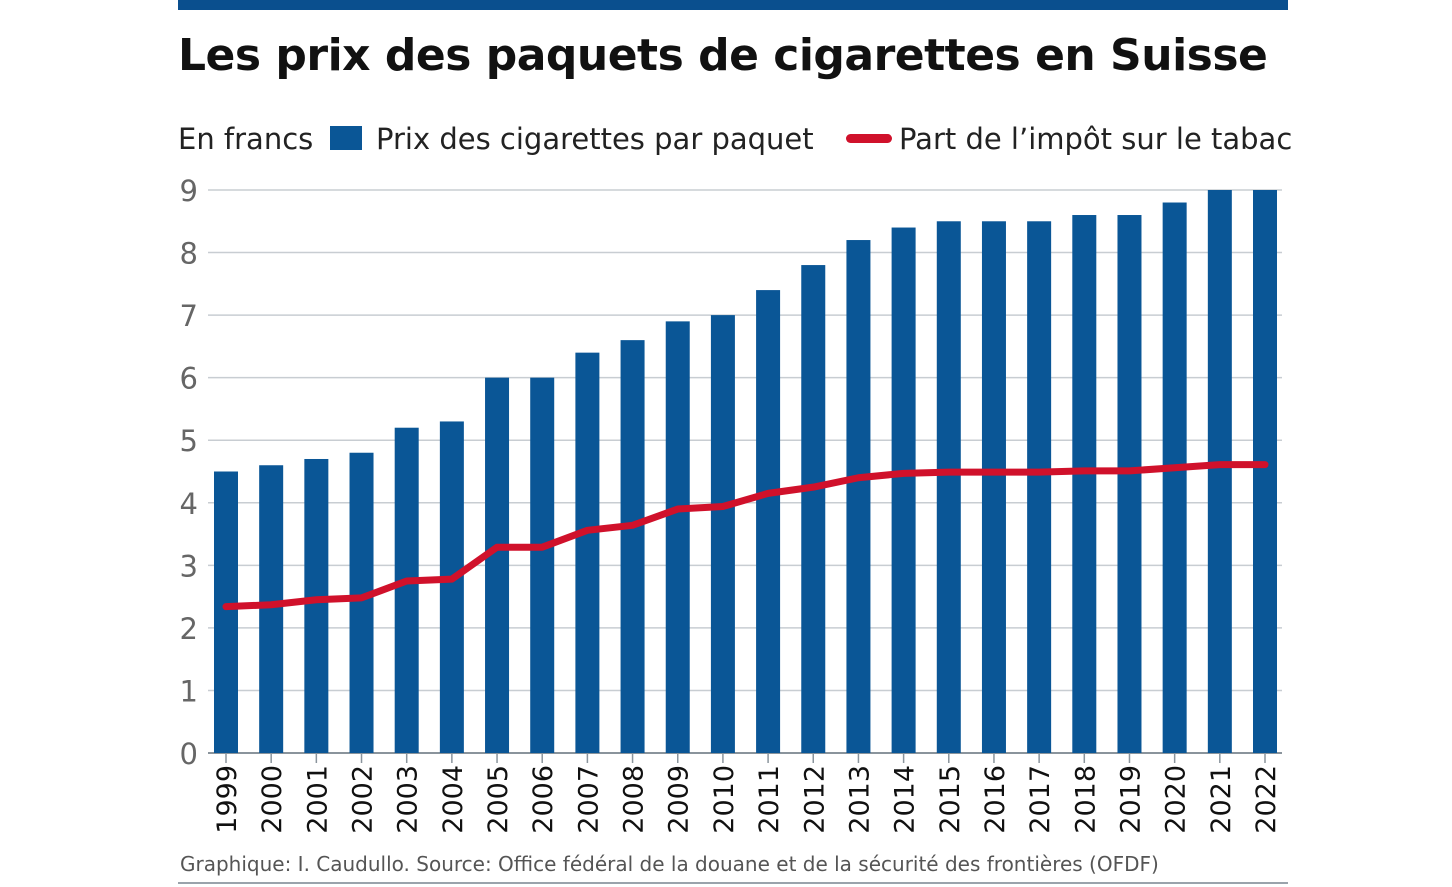 This screenshot has height=887, width=1452. What do you see at coordinates (677, 537) in the screenshot?
I see `bar-2009` at bounding box center [677, 537].